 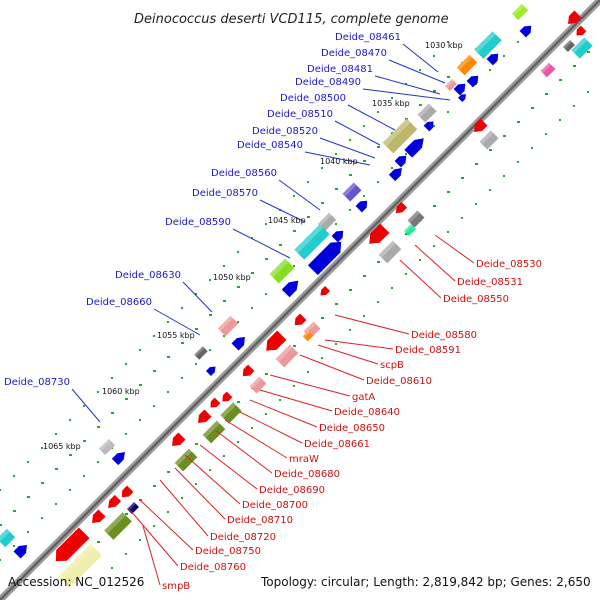 I want to click on gene-label-forward: Deide_08500, so click(x=313, y=98).